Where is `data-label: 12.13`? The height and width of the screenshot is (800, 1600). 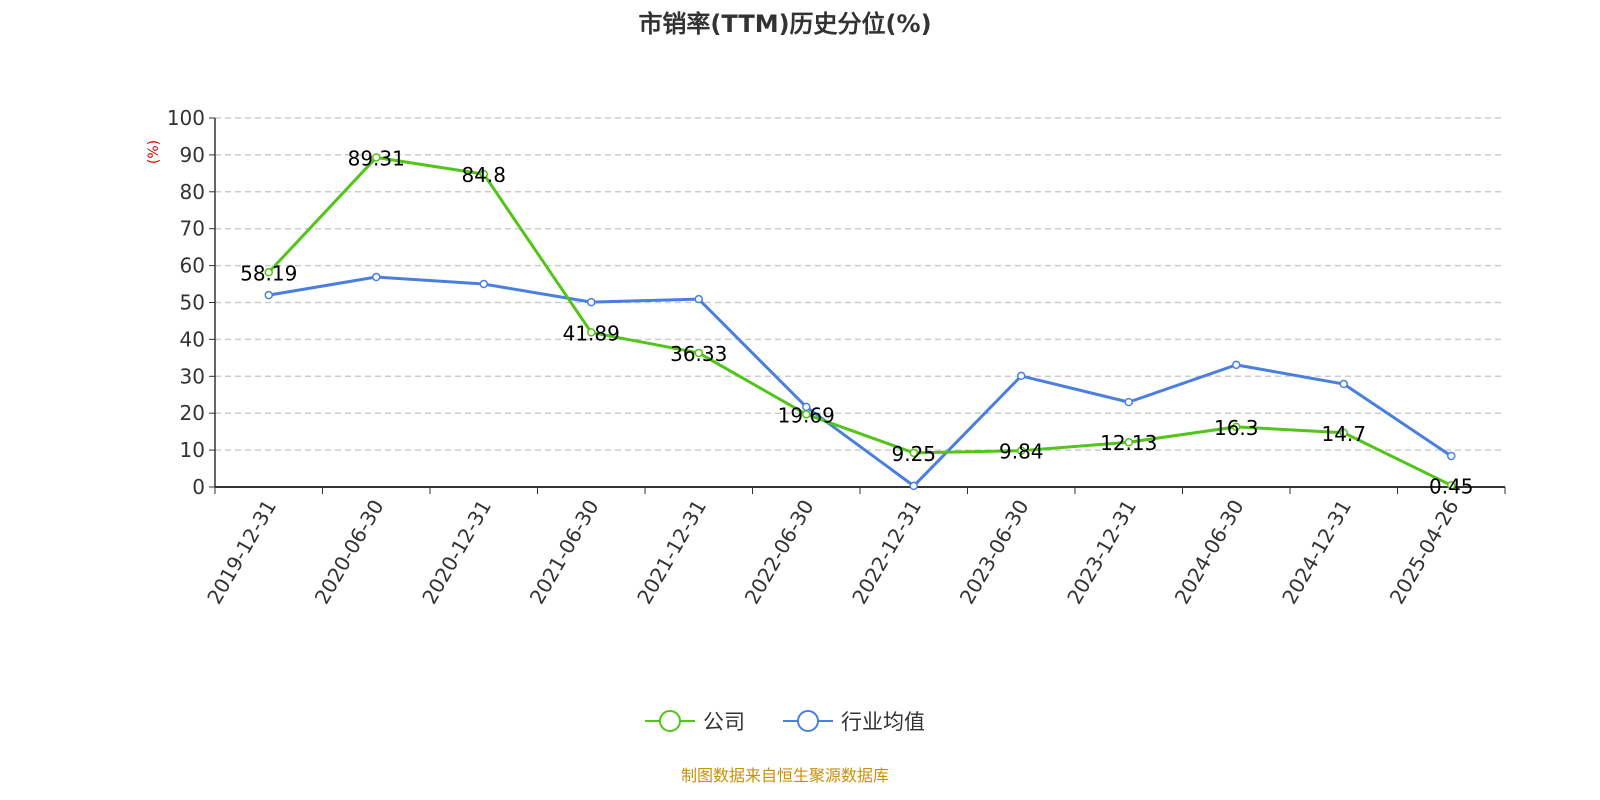 data-label: 12.13 is located at coordinates (1128, 443).